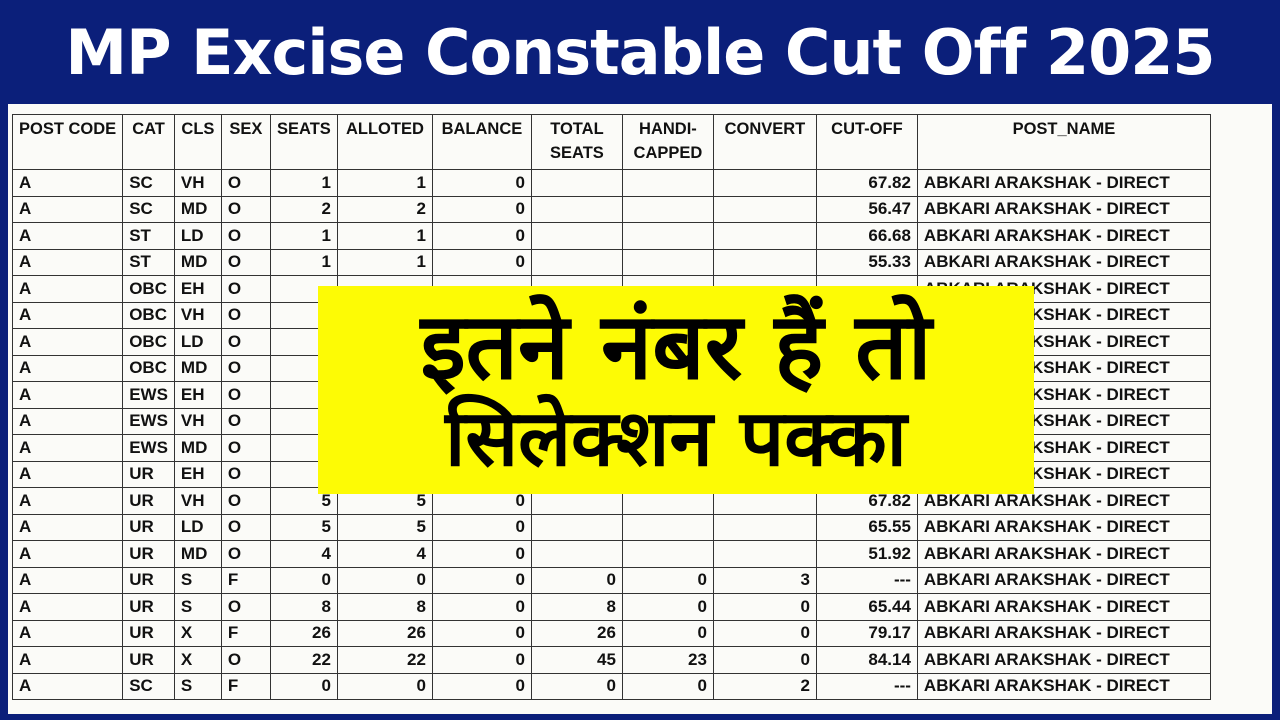  What do you see at coordinates (667, 142) in the screenshot?
I see `column-header: HANDI- CAPPED` at bounding box center [667, 142].